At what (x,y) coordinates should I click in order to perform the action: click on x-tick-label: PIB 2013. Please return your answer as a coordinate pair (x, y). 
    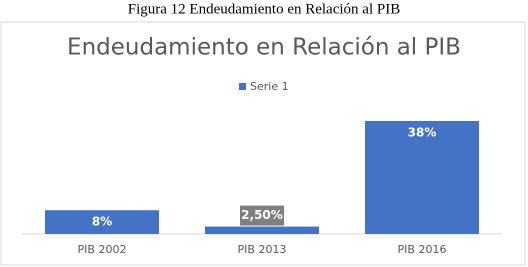
    Looking at the image, I should click on (262, 249).